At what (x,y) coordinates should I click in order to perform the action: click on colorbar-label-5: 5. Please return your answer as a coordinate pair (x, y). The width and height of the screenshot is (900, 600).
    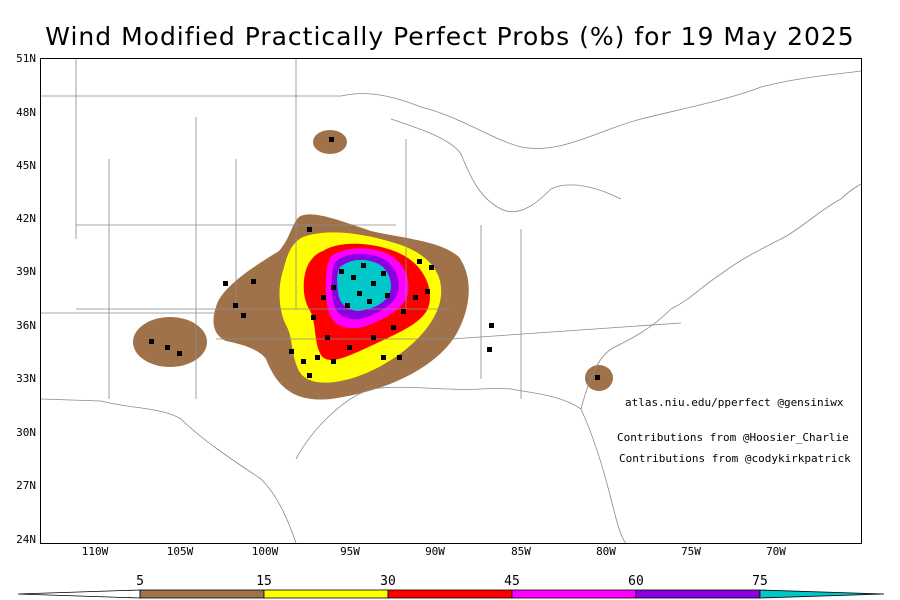
    Looking at the image, I should click on (140, 581).